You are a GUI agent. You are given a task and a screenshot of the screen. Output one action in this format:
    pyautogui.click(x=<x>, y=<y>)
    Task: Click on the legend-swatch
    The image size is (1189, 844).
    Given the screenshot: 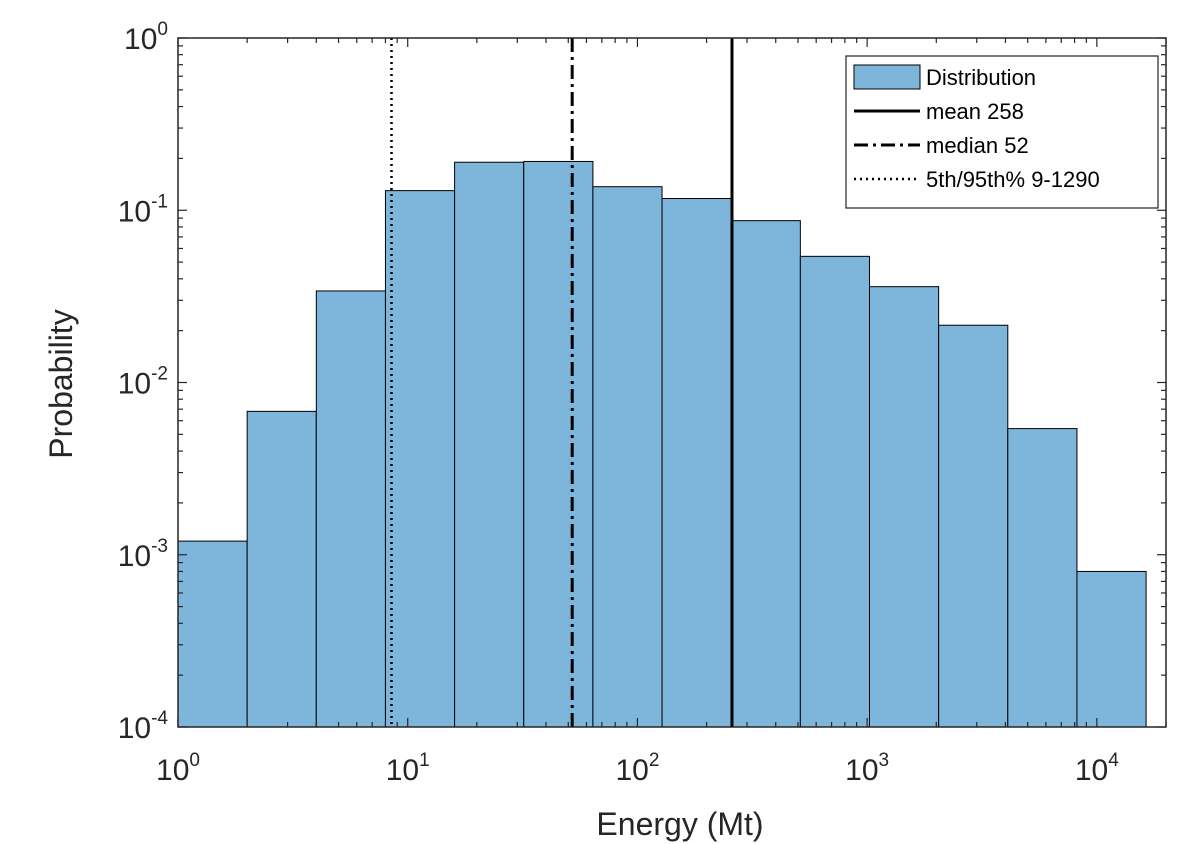 What is the action you would take?
    pyautogui.click(x=887, y=77)
    